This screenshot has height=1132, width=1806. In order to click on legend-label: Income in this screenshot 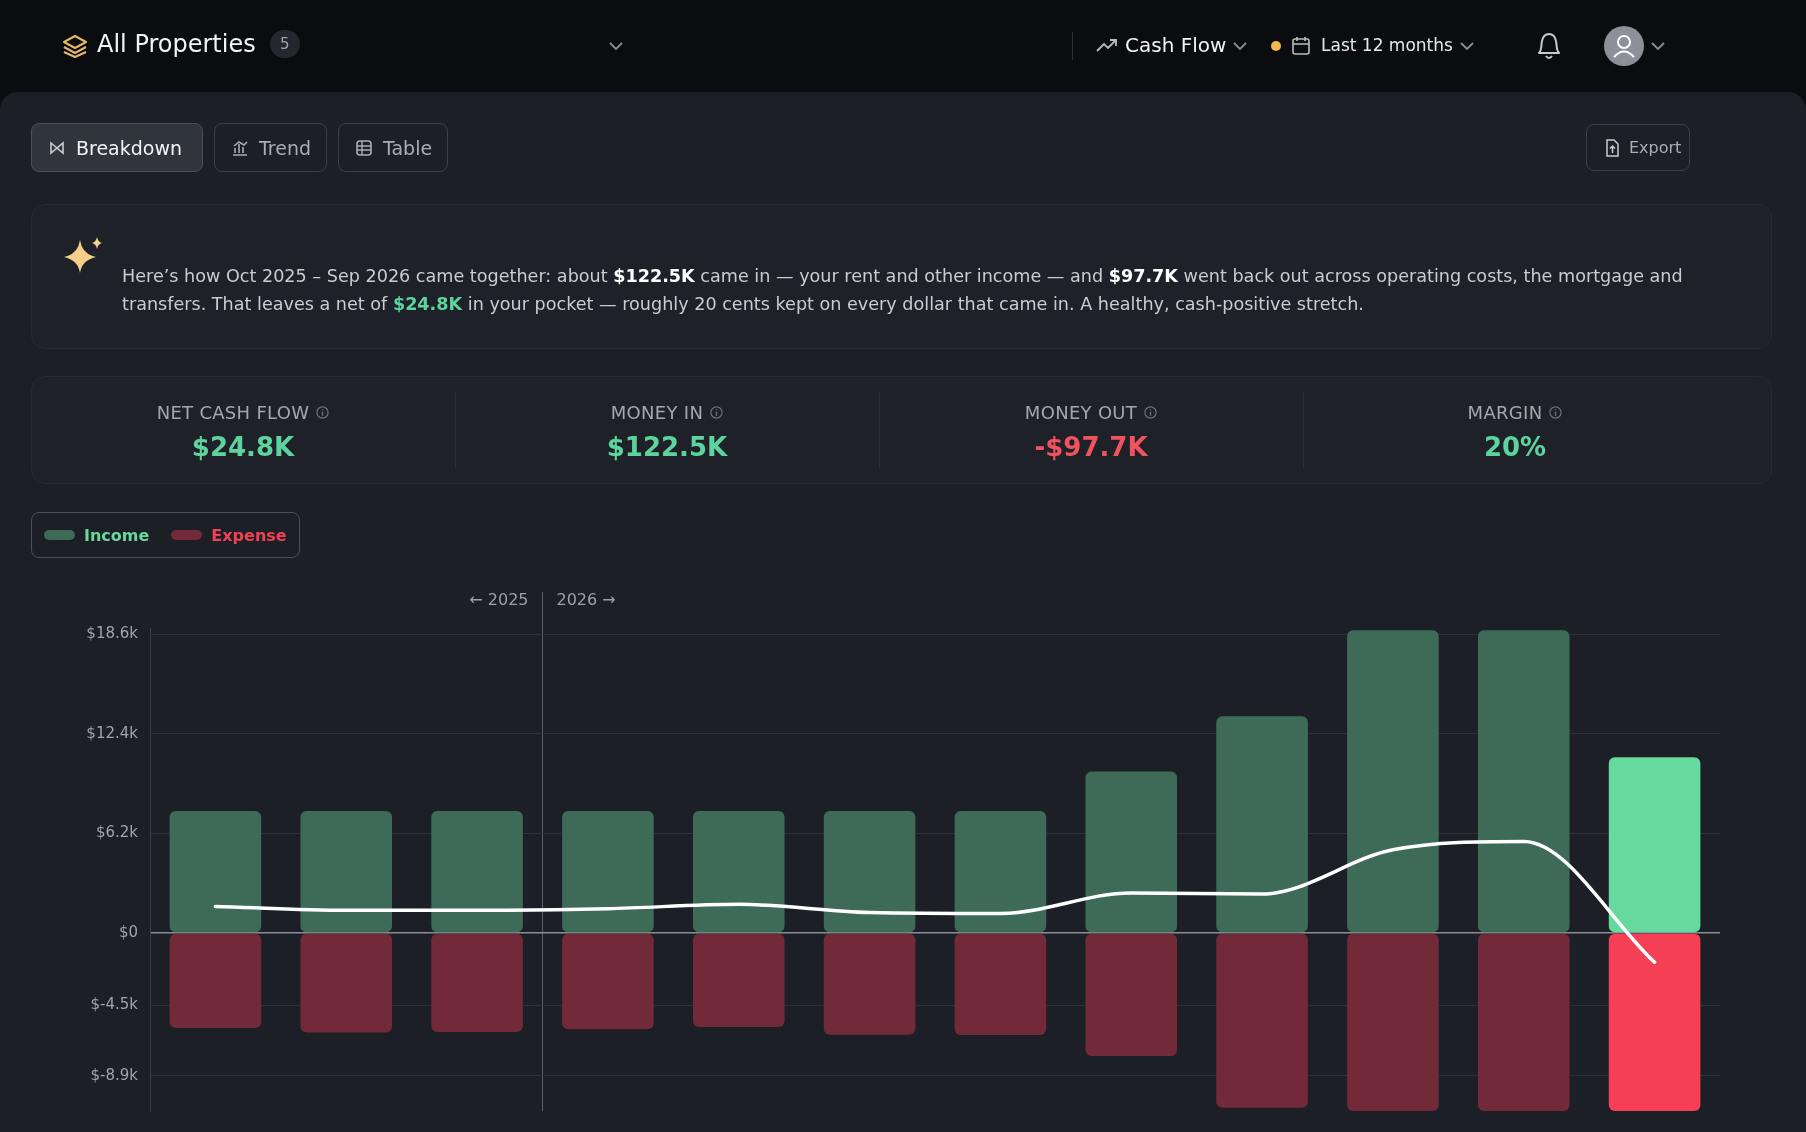, I will do `click(117, 535)`.